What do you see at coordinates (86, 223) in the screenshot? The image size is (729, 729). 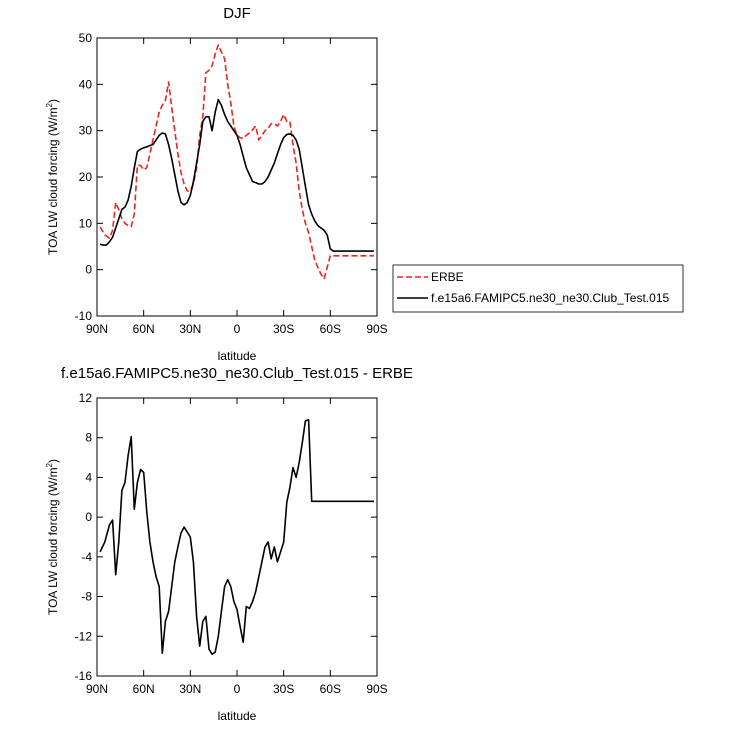 I see `top-ytick-label: 10` at bounding box center [86, 223].